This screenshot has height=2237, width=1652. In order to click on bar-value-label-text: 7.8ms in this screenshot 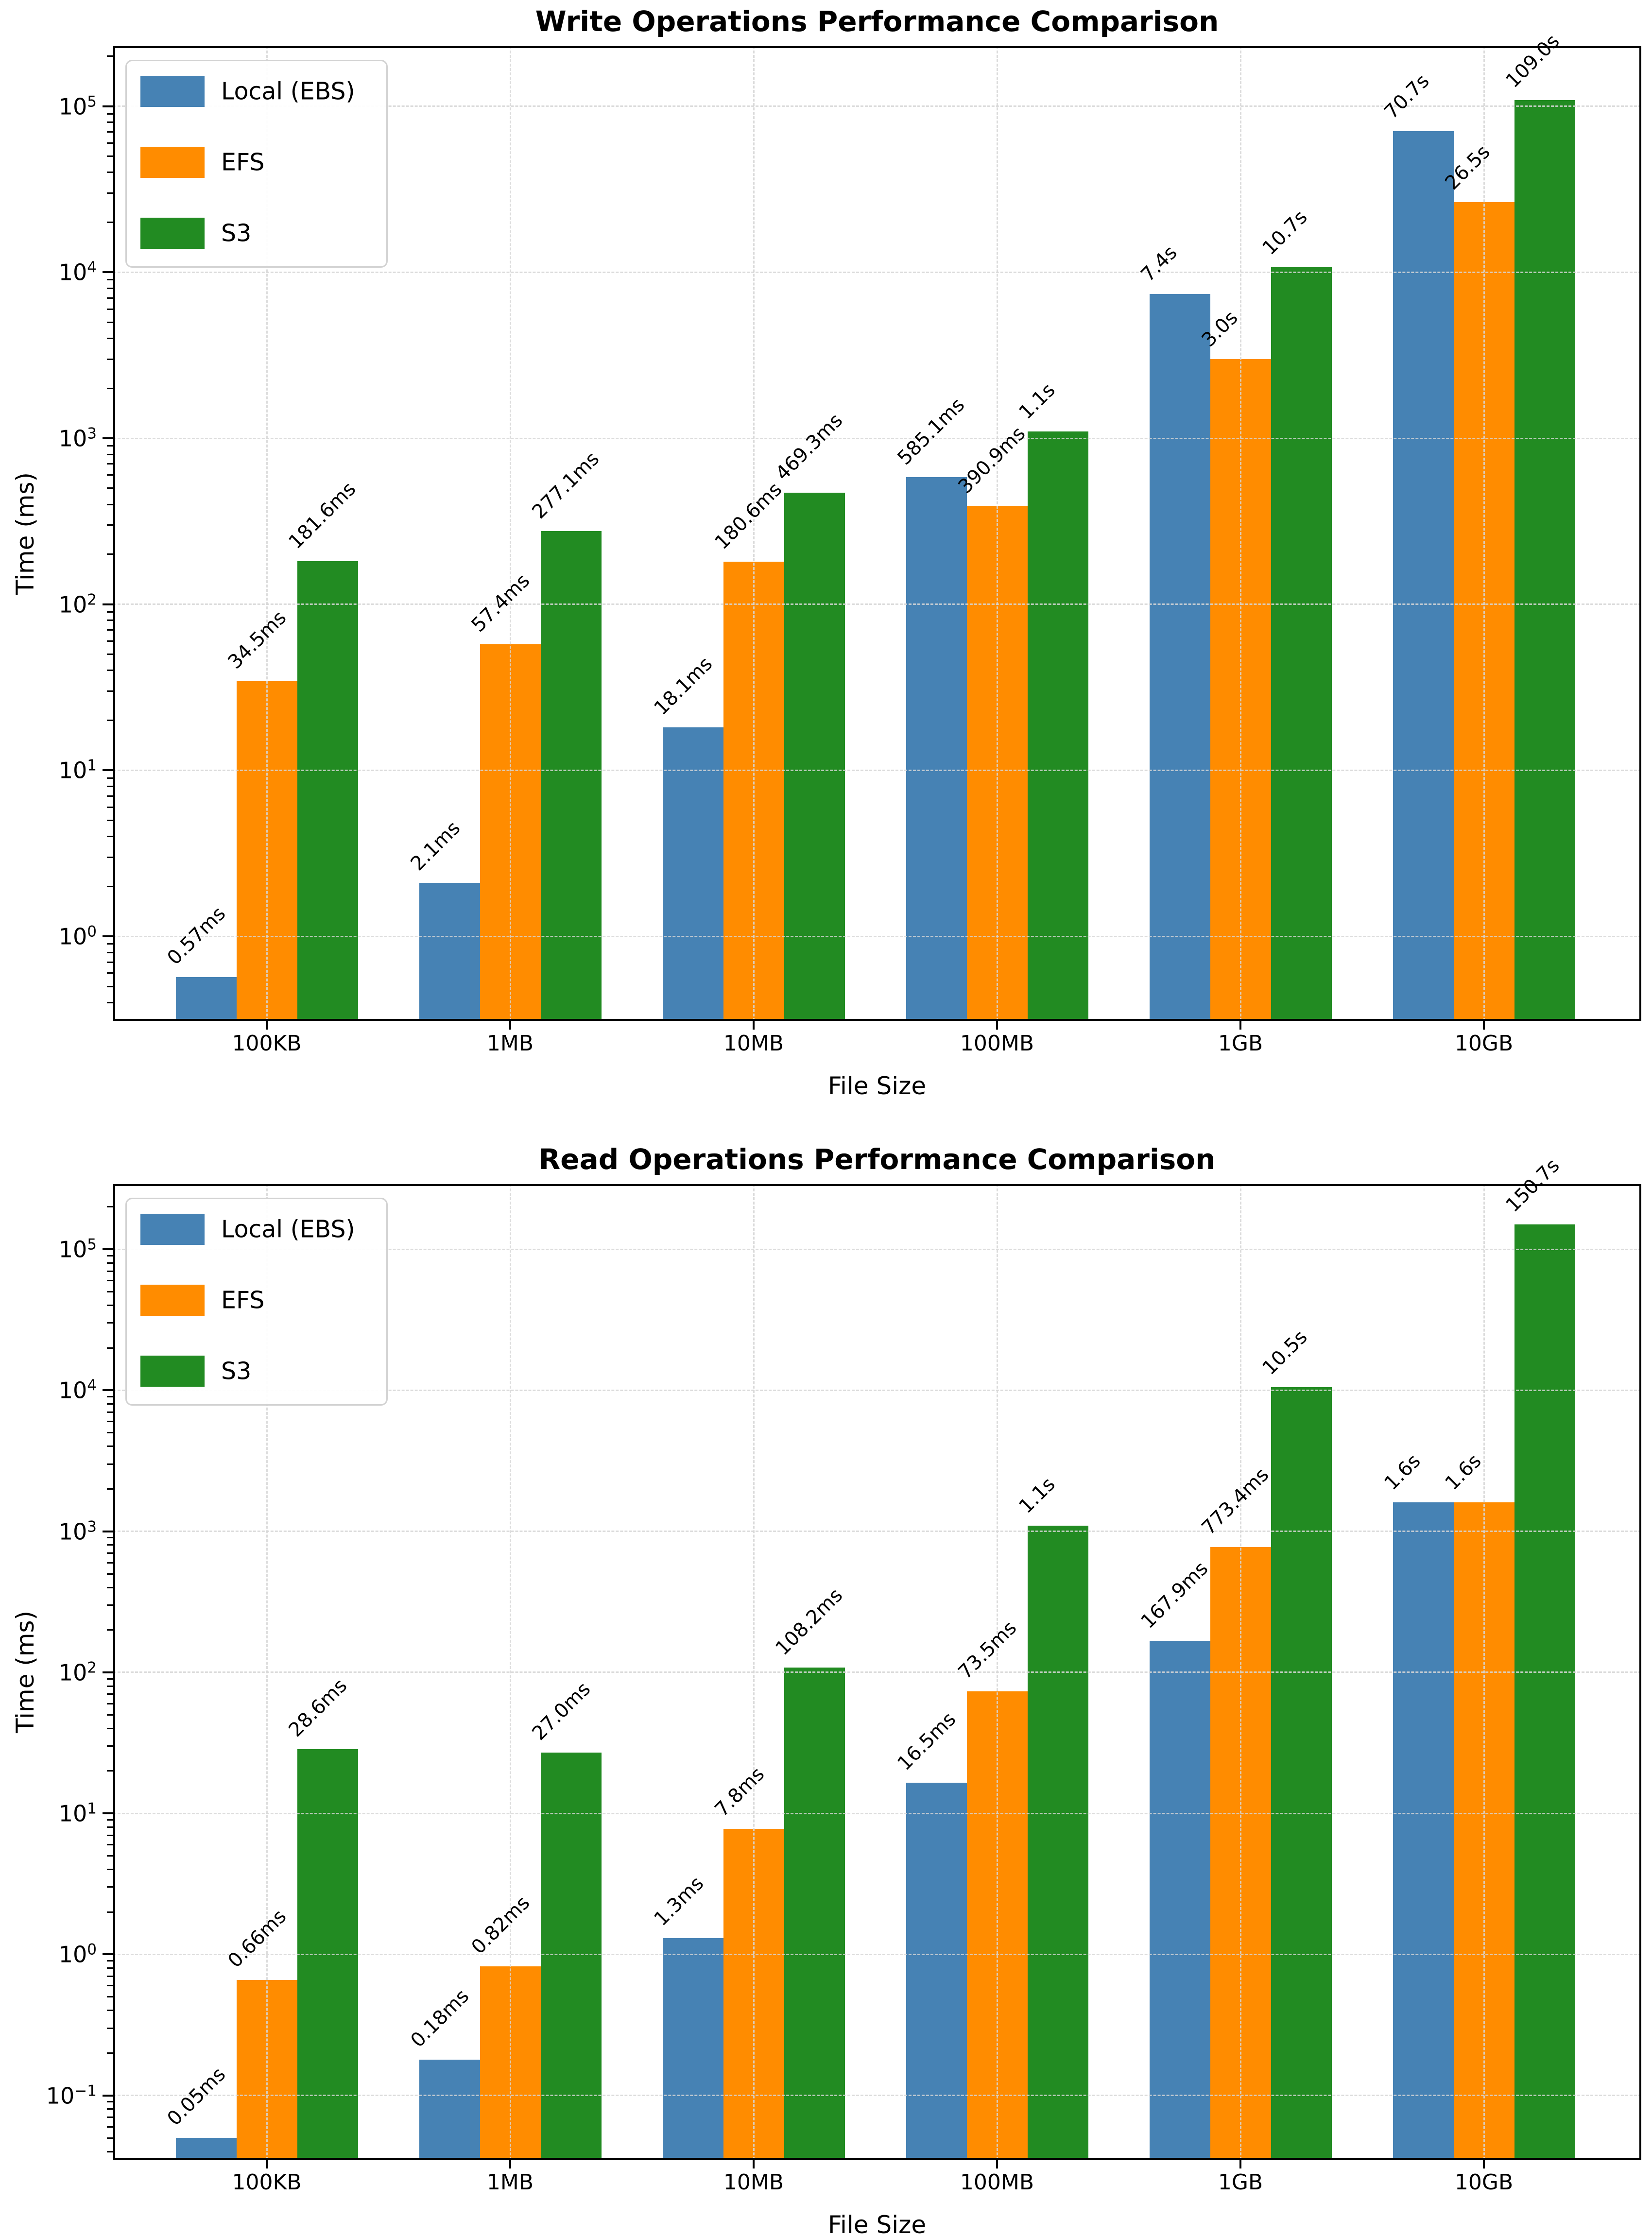, I will do `click(740, 1792)`.